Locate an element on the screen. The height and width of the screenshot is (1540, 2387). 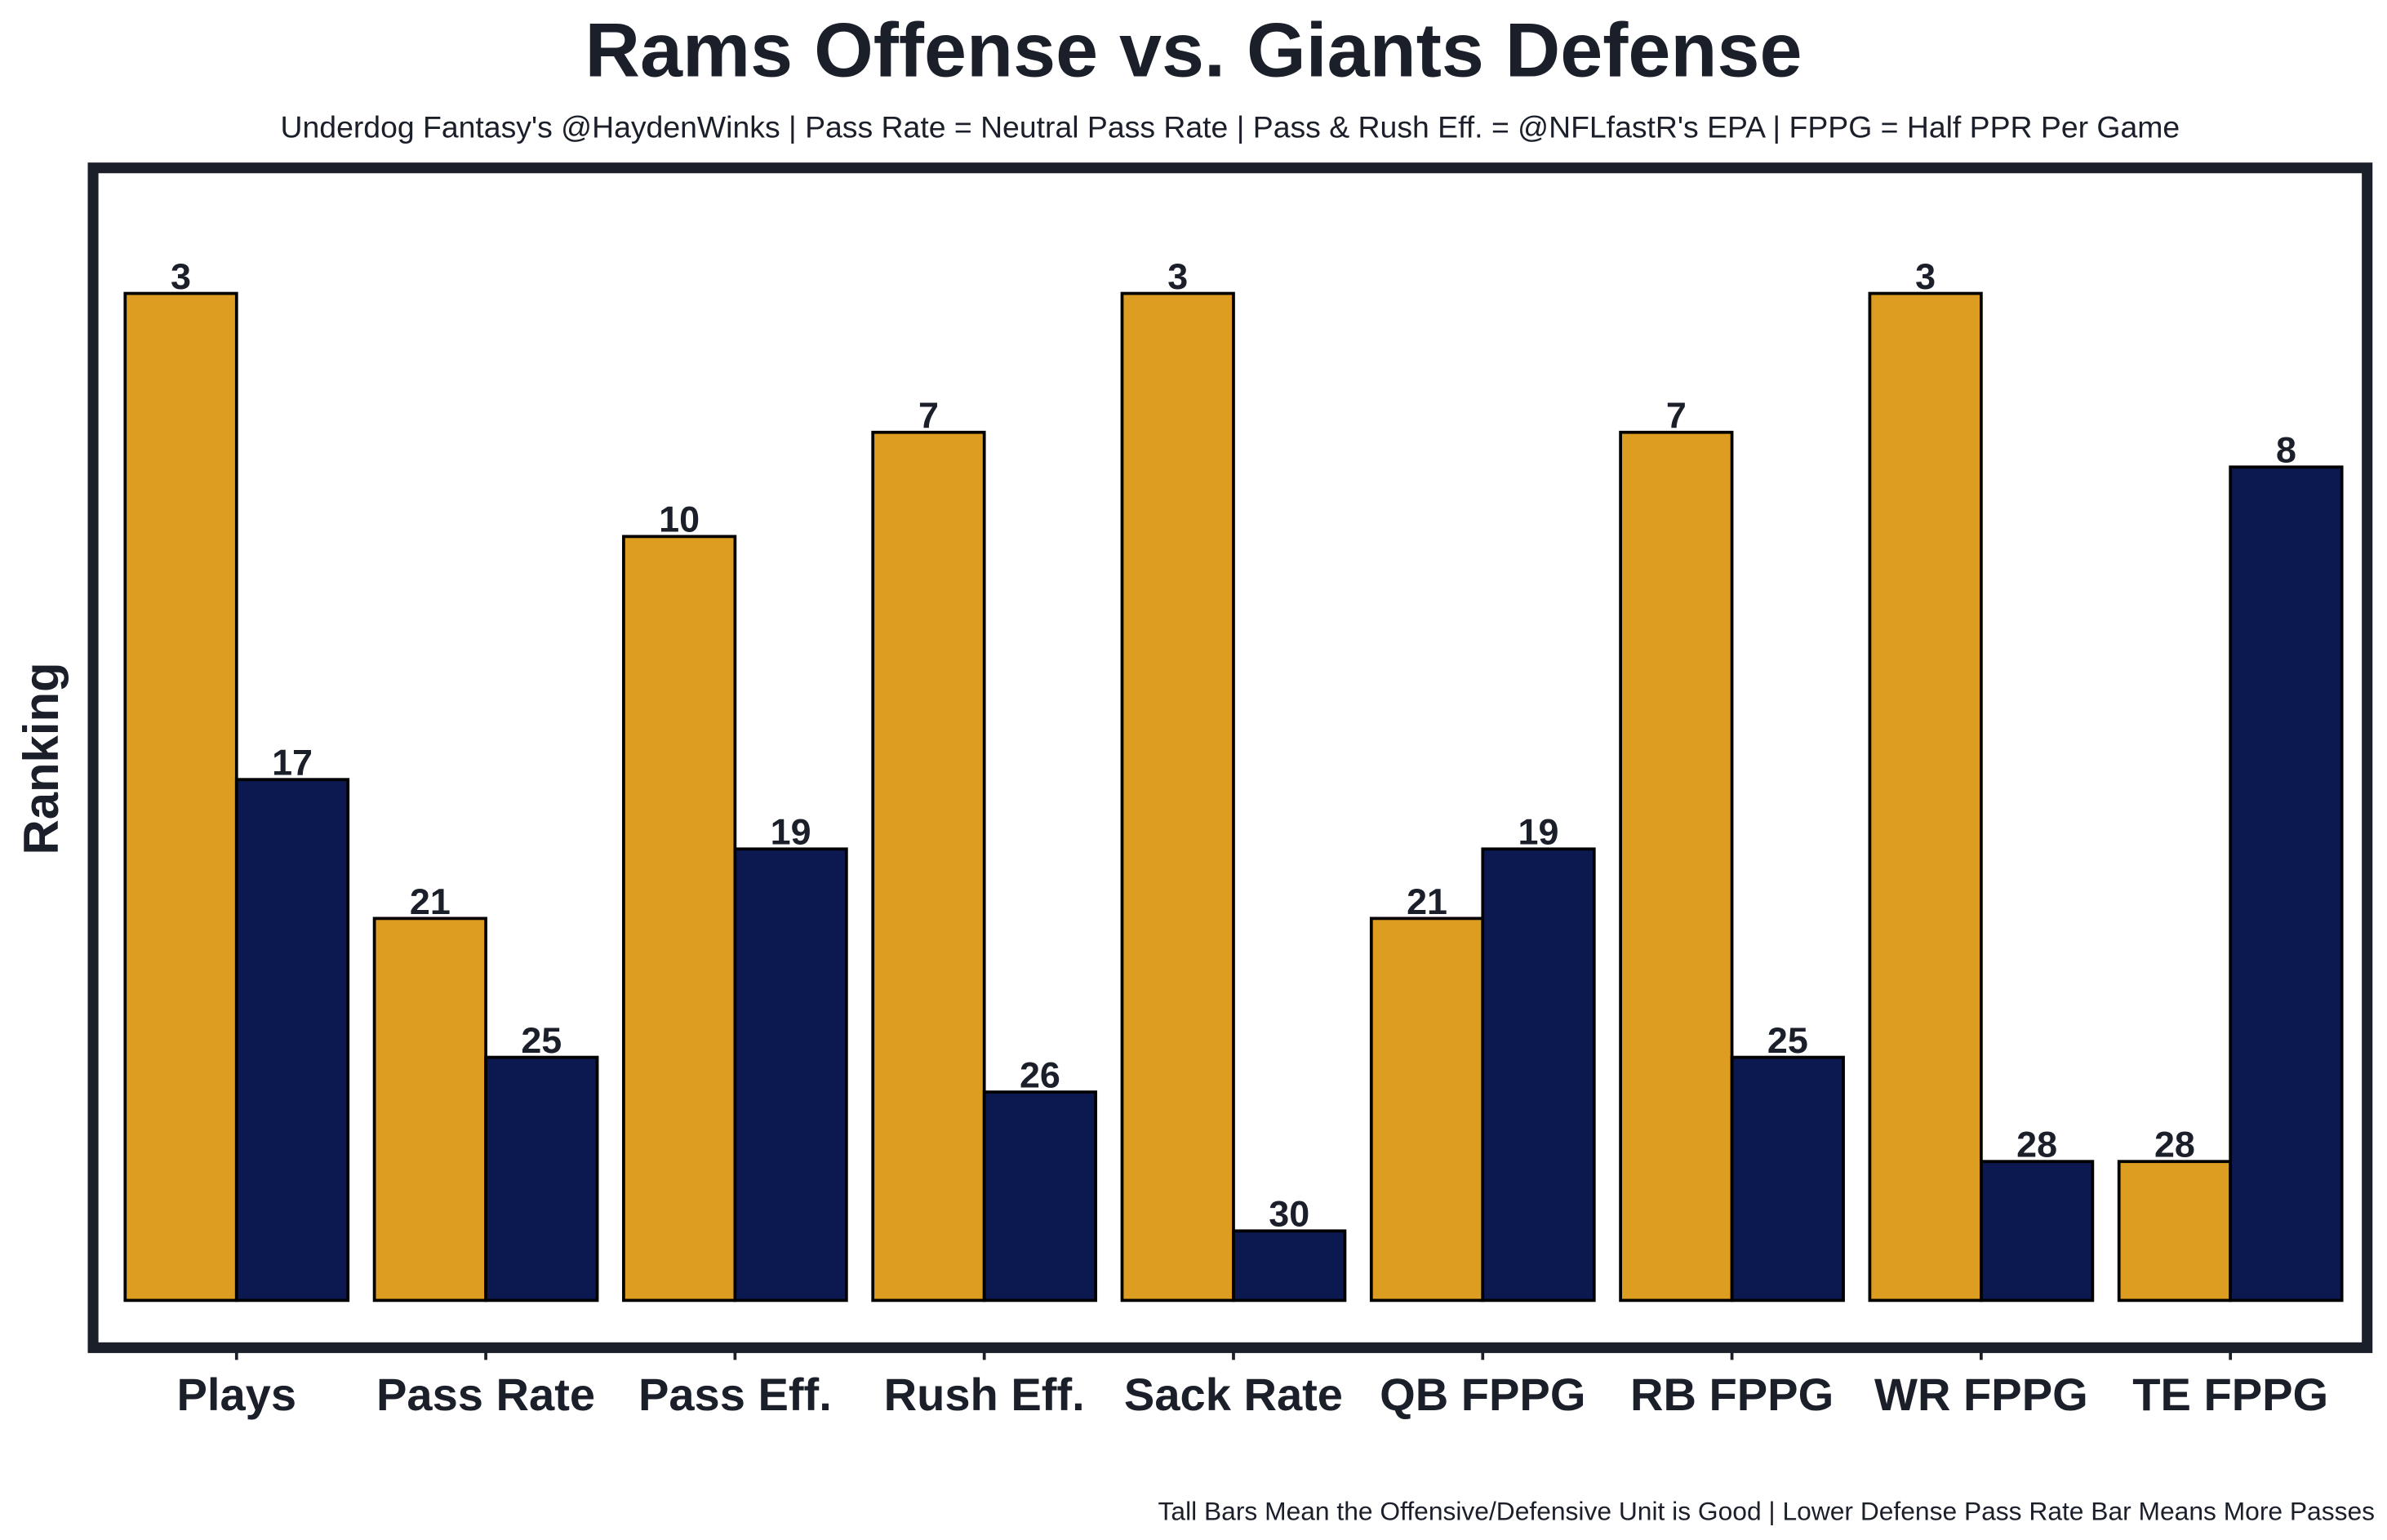
value-label: 17 is located at coordinates (293, 762).